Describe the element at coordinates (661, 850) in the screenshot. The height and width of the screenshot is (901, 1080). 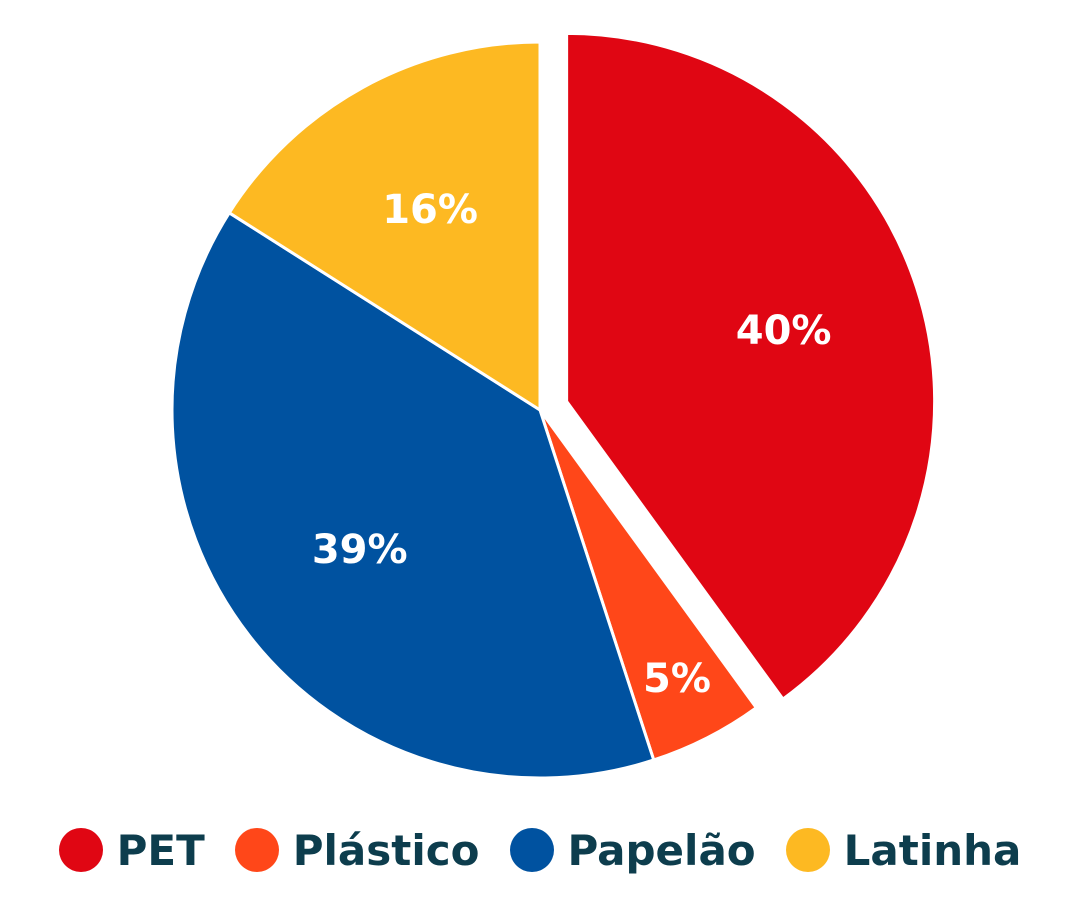
I see `legend-label-papelao: Papelão` at that location.